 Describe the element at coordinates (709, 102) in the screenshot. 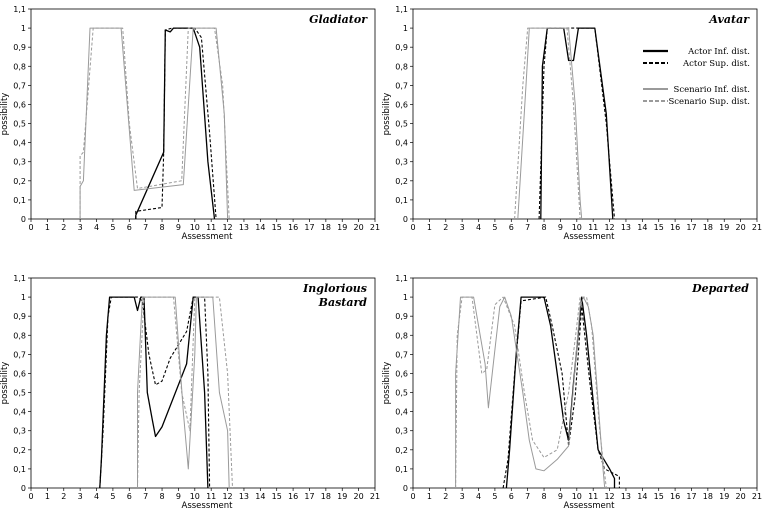

I see `legend-label: Scenario Sup. dist.` at that location.